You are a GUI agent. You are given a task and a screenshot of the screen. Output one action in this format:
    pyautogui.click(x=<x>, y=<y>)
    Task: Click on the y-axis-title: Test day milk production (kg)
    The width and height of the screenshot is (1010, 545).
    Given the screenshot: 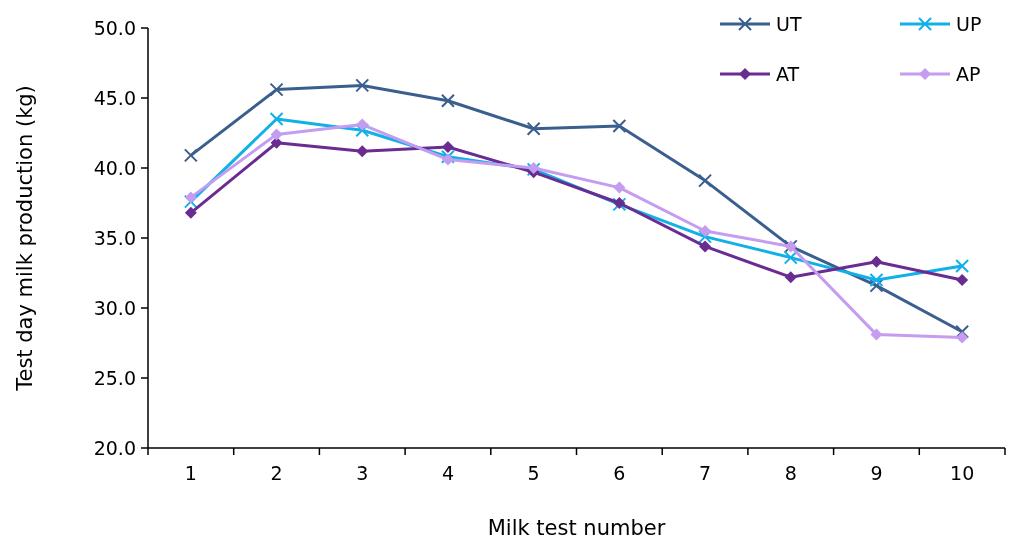 What is the action you would take?
    pyautogui.click(x=25, y=238)
    